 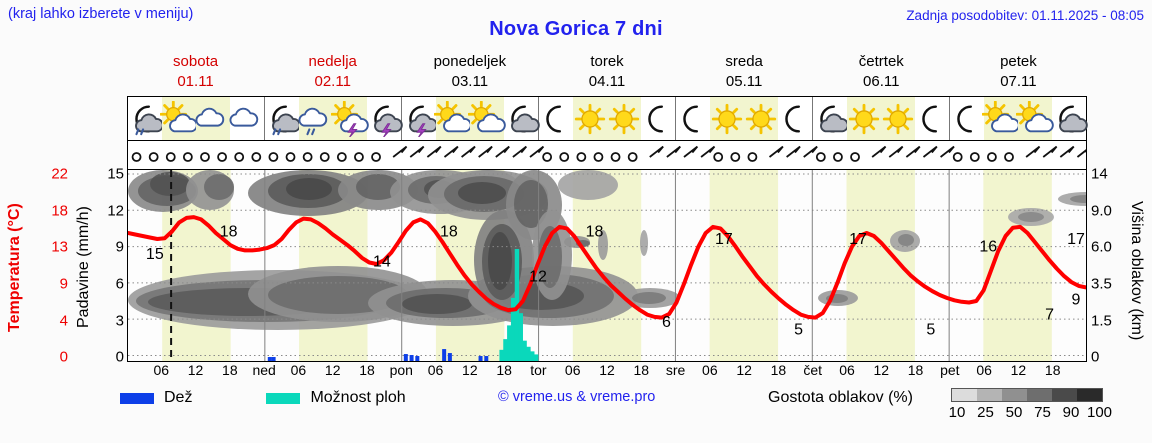 I want to click on moon-cloud-storm-icon, so click(x=423, y=120).